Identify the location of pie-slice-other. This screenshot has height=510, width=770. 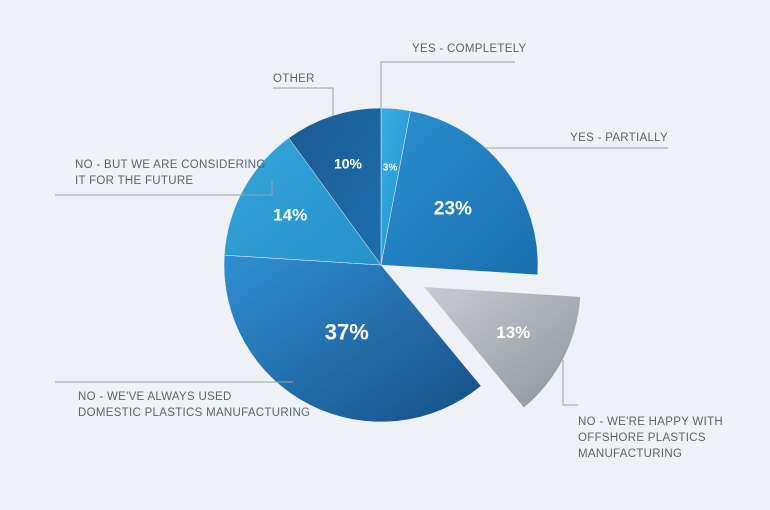
(335, 186).